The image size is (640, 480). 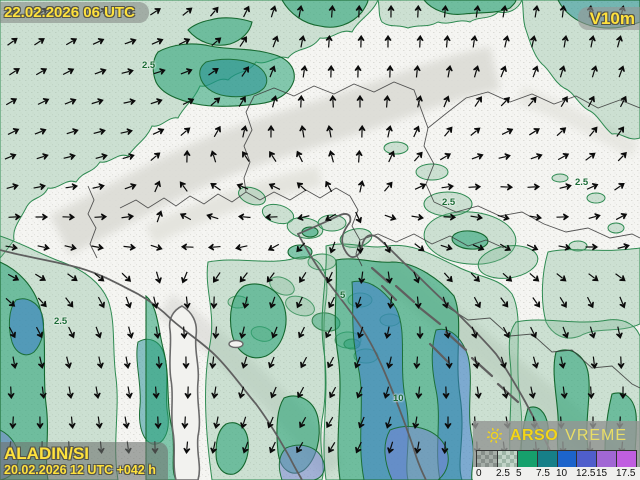 What do you see at coordinates (479, 473) in the screenshot?
I see `legend-tick-label: 0` at bounding box center [479, 473].